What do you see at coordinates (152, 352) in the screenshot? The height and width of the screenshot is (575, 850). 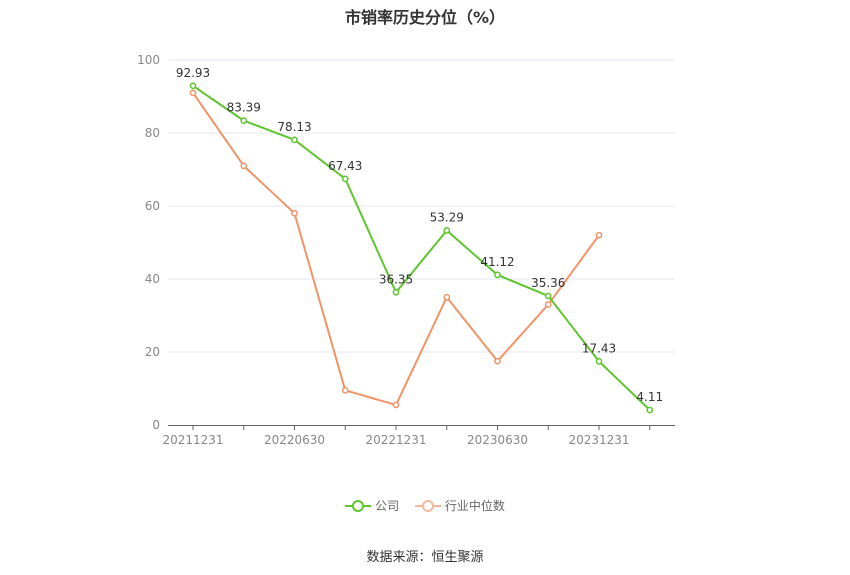 I see `y-tick-label: 20` at bounding box center [152, 352].